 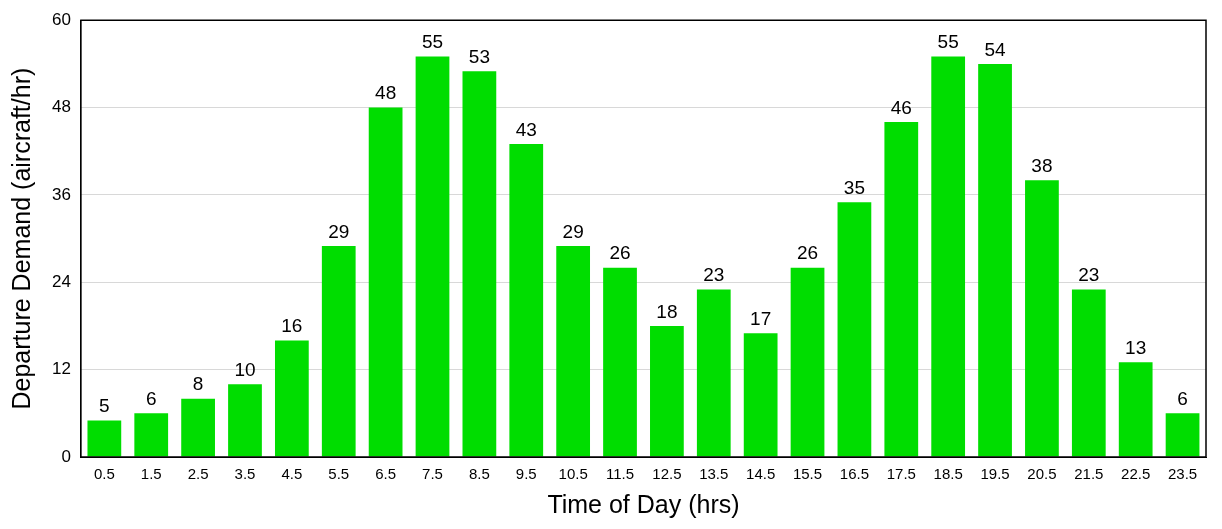 What do you see at coordinates (151, 474) in the screenshot?
I see `x-tick-label: 1.5` at bounding box center [151, 474].